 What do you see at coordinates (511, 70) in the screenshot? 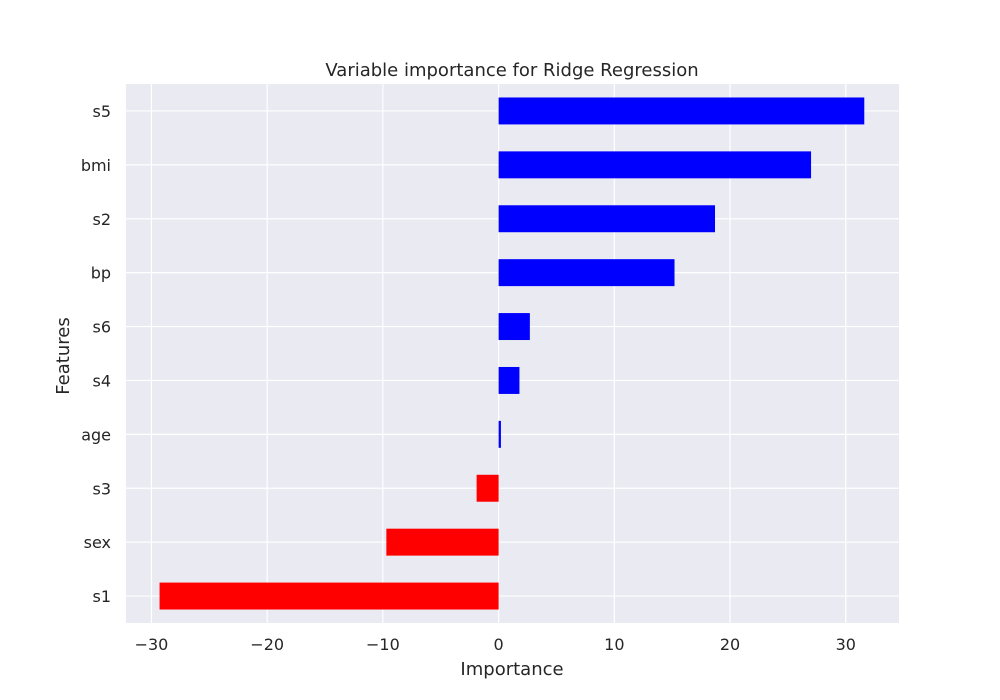
I see `chart-title: Variable importance for Ridge Regression` at bounding box center [511, 70].